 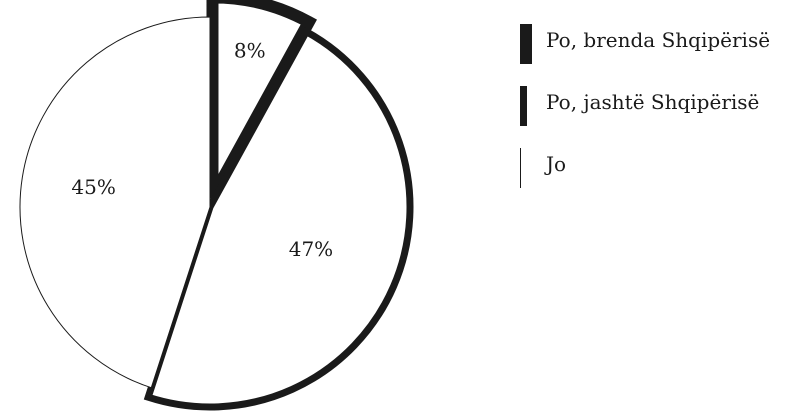 What do you see at coordinates (261, 100) in the screenshot?
I see `pie-slice-po-brenda` at bounding box center [261, 100].